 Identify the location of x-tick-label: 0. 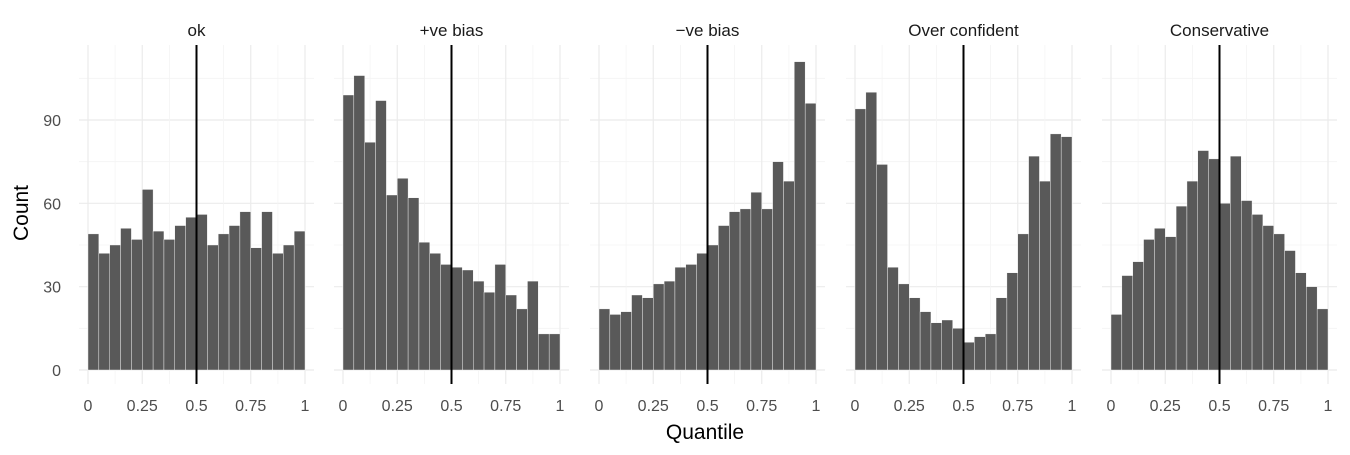
(1111, 406).